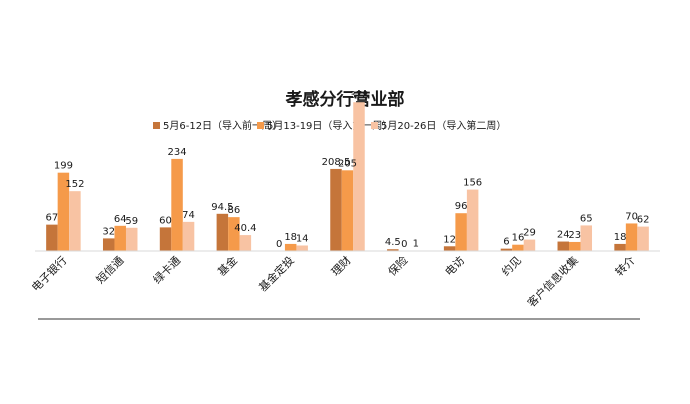 The width and height of the screenshot is (690, 404). Describe the element at coordinates (455, 266) in the screenshot. I see `category-label-8: 电访` at that location.